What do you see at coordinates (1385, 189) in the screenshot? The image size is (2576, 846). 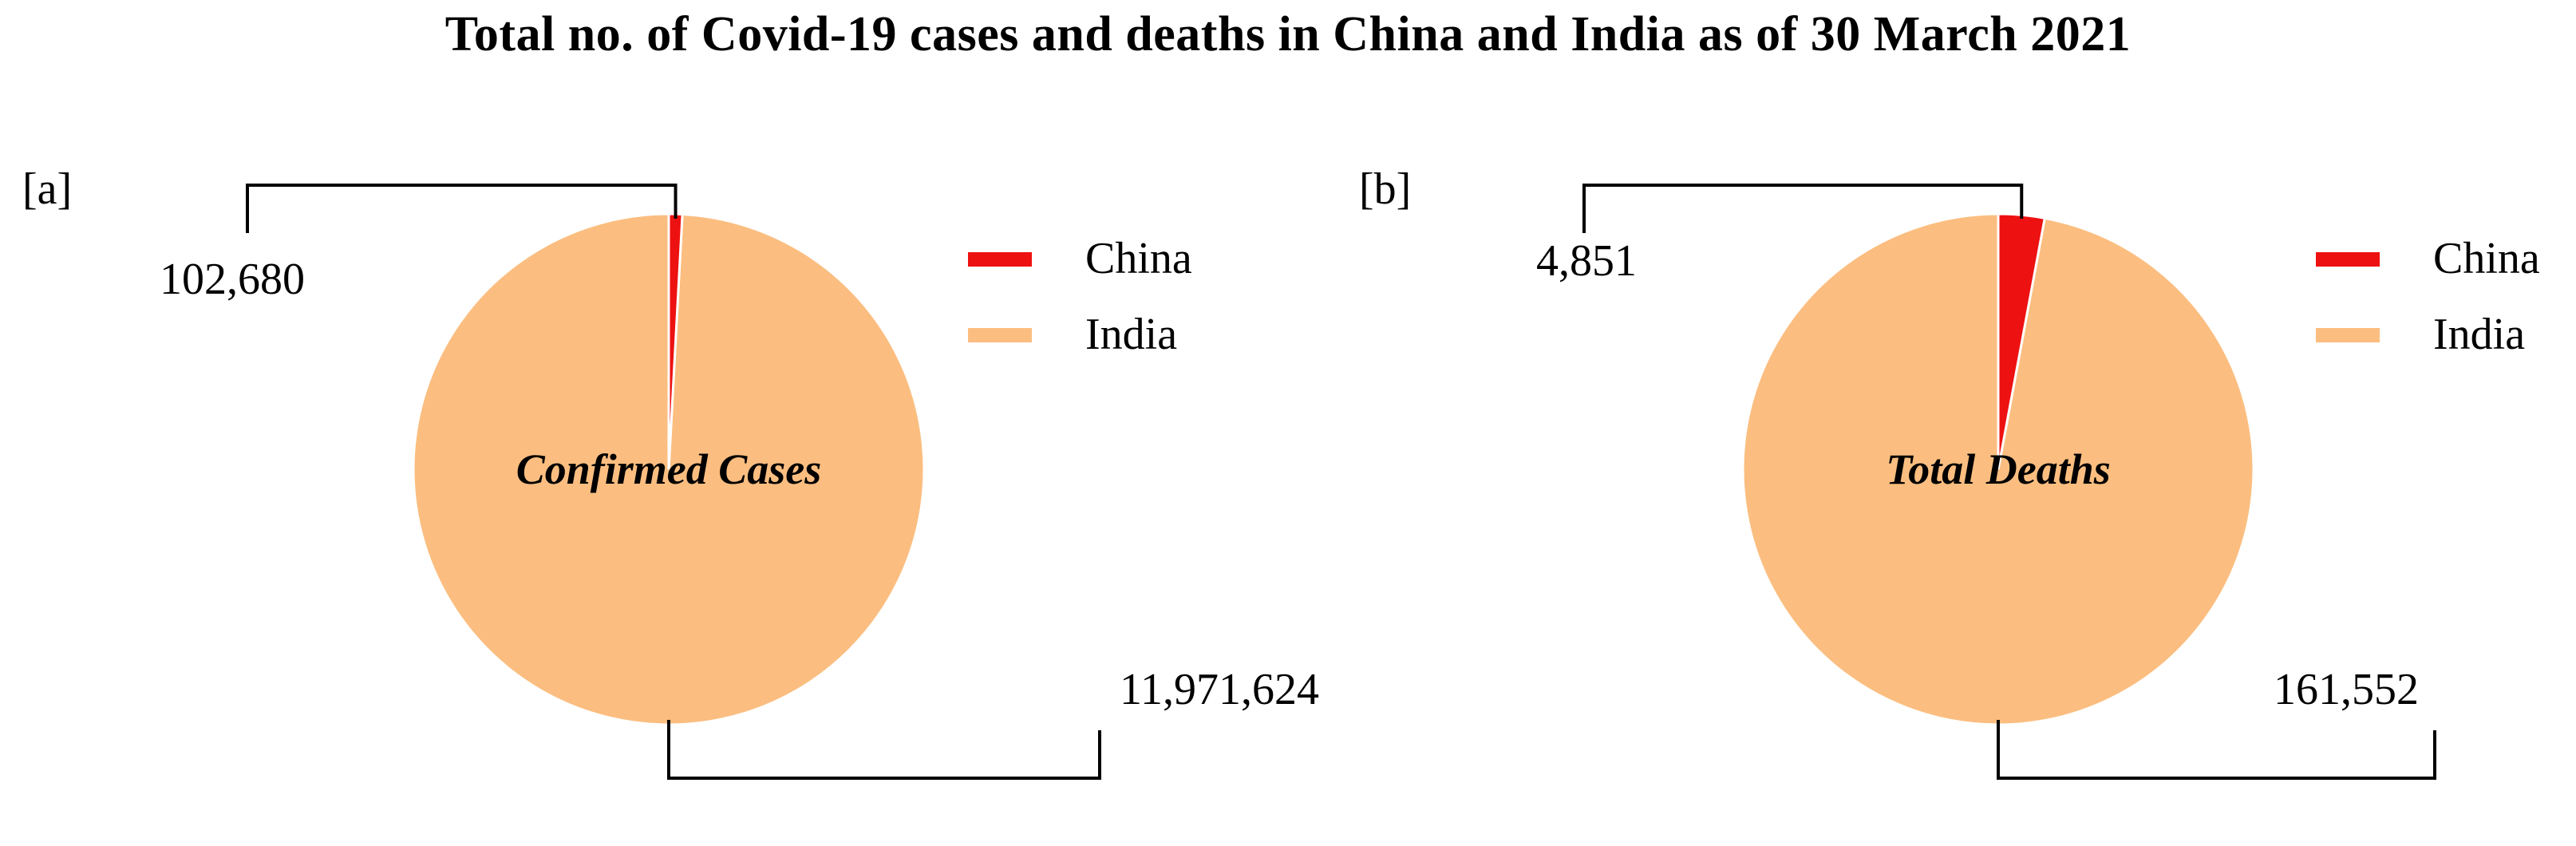 I see `panel-label: [b]` at bounding box center [1385, 189].